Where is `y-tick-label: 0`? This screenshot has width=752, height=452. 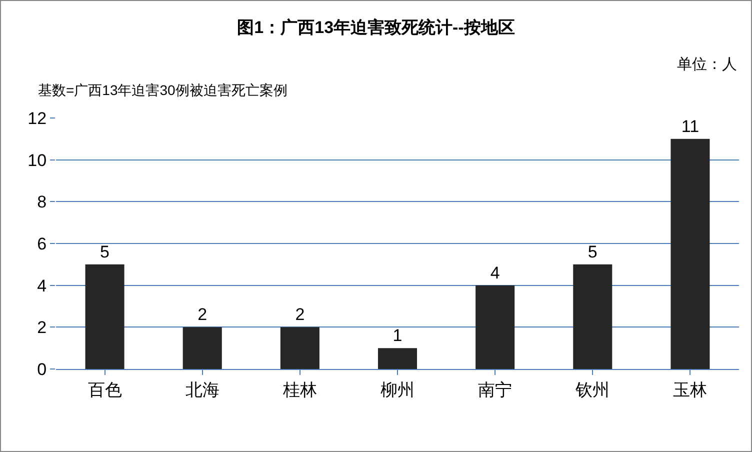 y-tick-label: 0 is located at coordinates (42, 369).